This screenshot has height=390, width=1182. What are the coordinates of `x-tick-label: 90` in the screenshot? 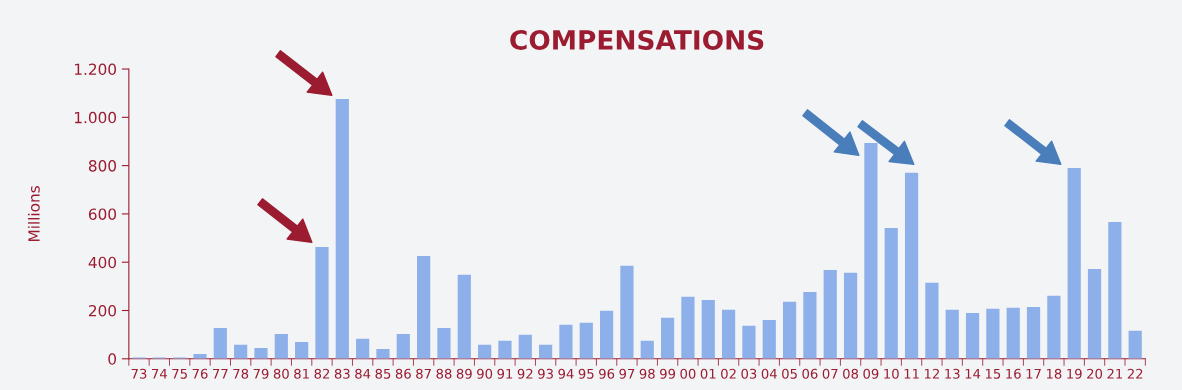 It's located at (485, 373).